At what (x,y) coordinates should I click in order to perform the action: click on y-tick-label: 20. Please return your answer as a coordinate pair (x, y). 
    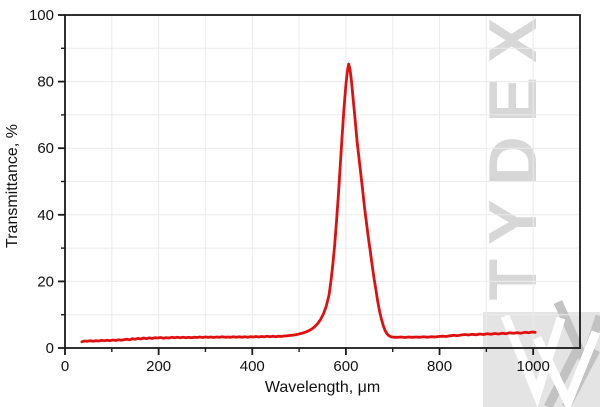
    Looking at the image, I should click on (45, 281).